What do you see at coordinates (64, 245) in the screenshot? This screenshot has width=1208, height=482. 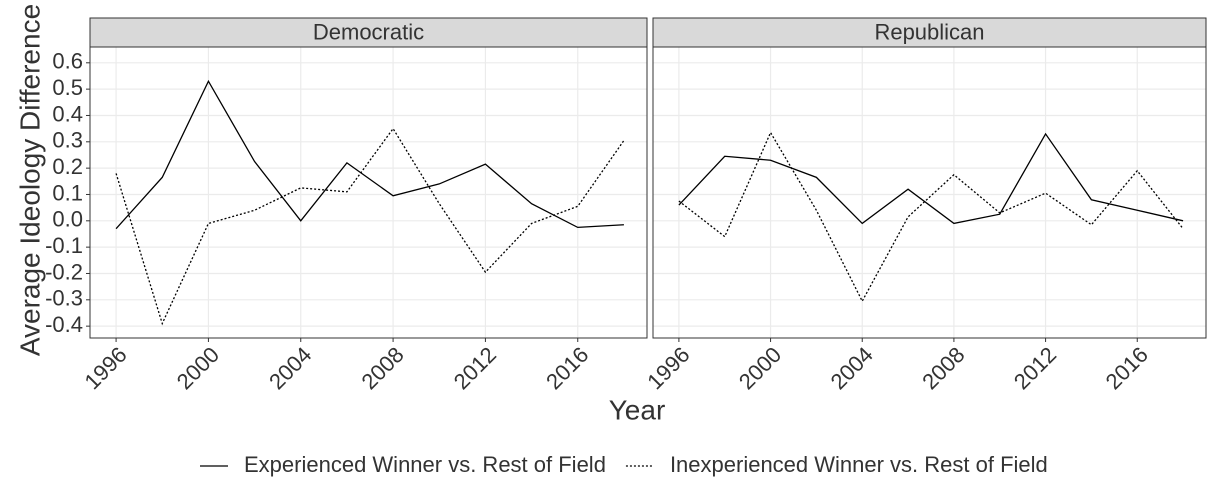 I see `y-tick-label: -0.1` at bounding box center [64, 245].